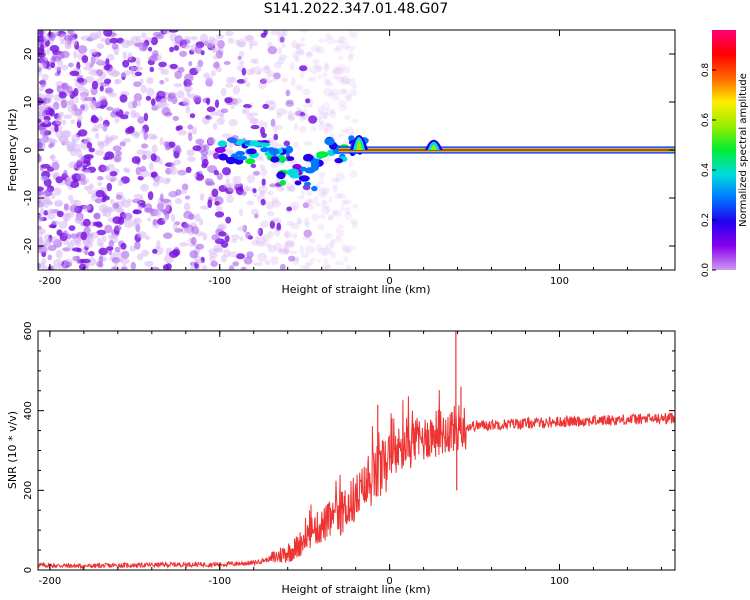 The image size is (750, 600). I want to click on colorbar-tick-label: 0.2, so click(706, 220).